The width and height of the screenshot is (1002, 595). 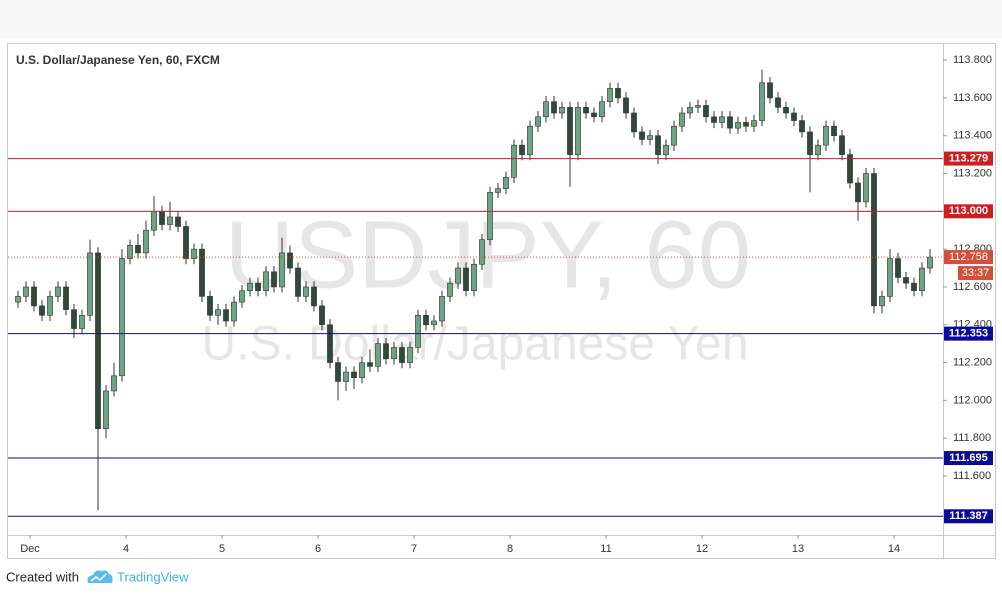 I want to click on level-label: 111.695, so click(x=968, y=458).